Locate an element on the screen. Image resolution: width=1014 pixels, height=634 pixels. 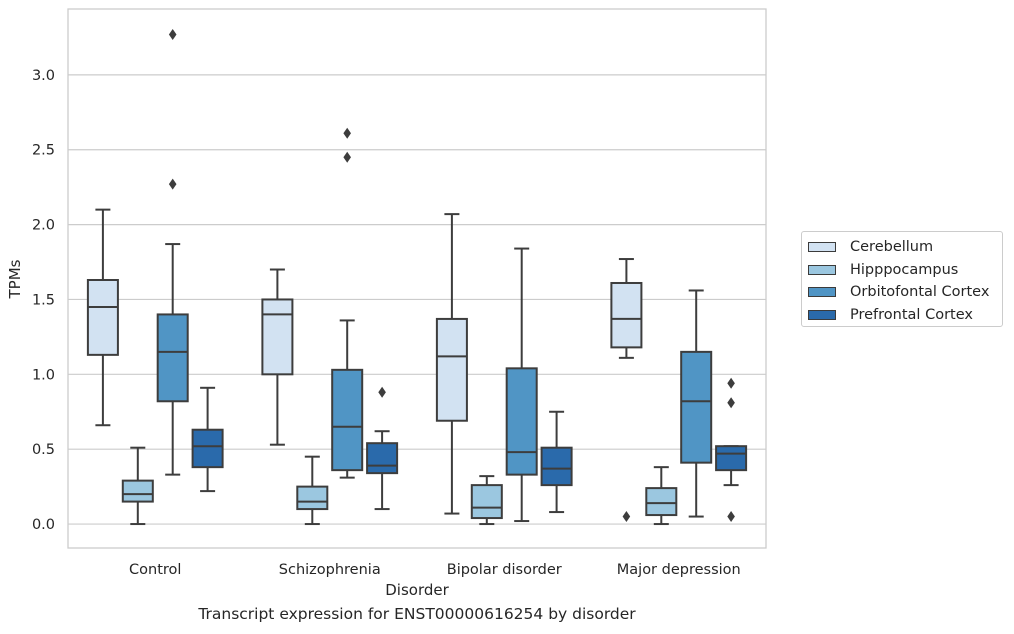
legend-swatch-prefrontal is located at coordinates (822, 315).